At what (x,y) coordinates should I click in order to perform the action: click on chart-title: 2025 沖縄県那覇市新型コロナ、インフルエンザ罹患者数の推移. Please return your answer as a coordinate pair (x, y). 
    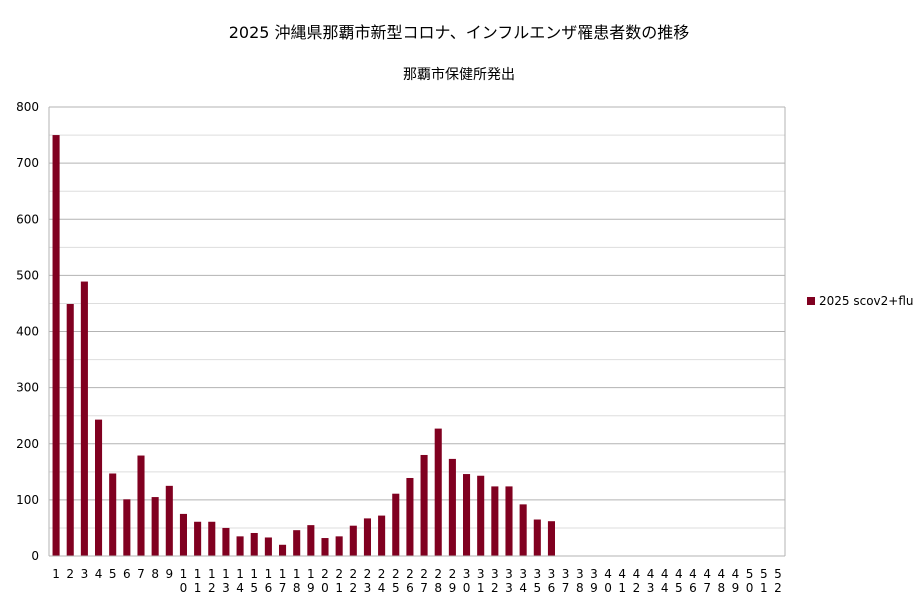
    Looking at the image, I should click on (459, 32).